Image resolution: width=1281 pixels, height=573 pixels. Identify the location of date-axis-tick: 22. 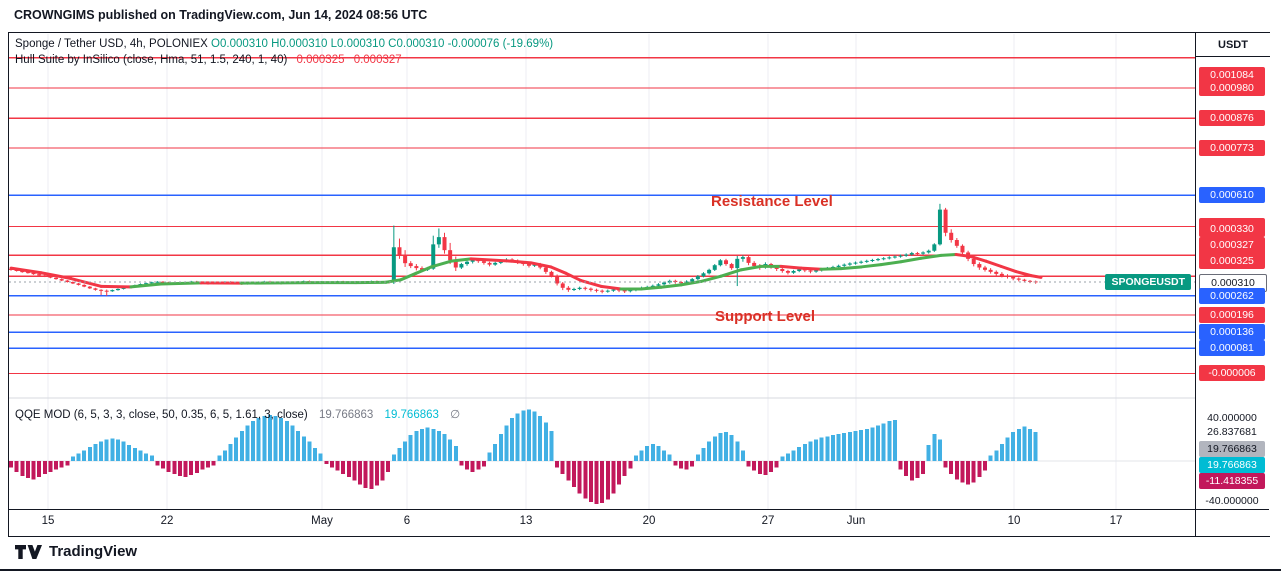
(167, 521).